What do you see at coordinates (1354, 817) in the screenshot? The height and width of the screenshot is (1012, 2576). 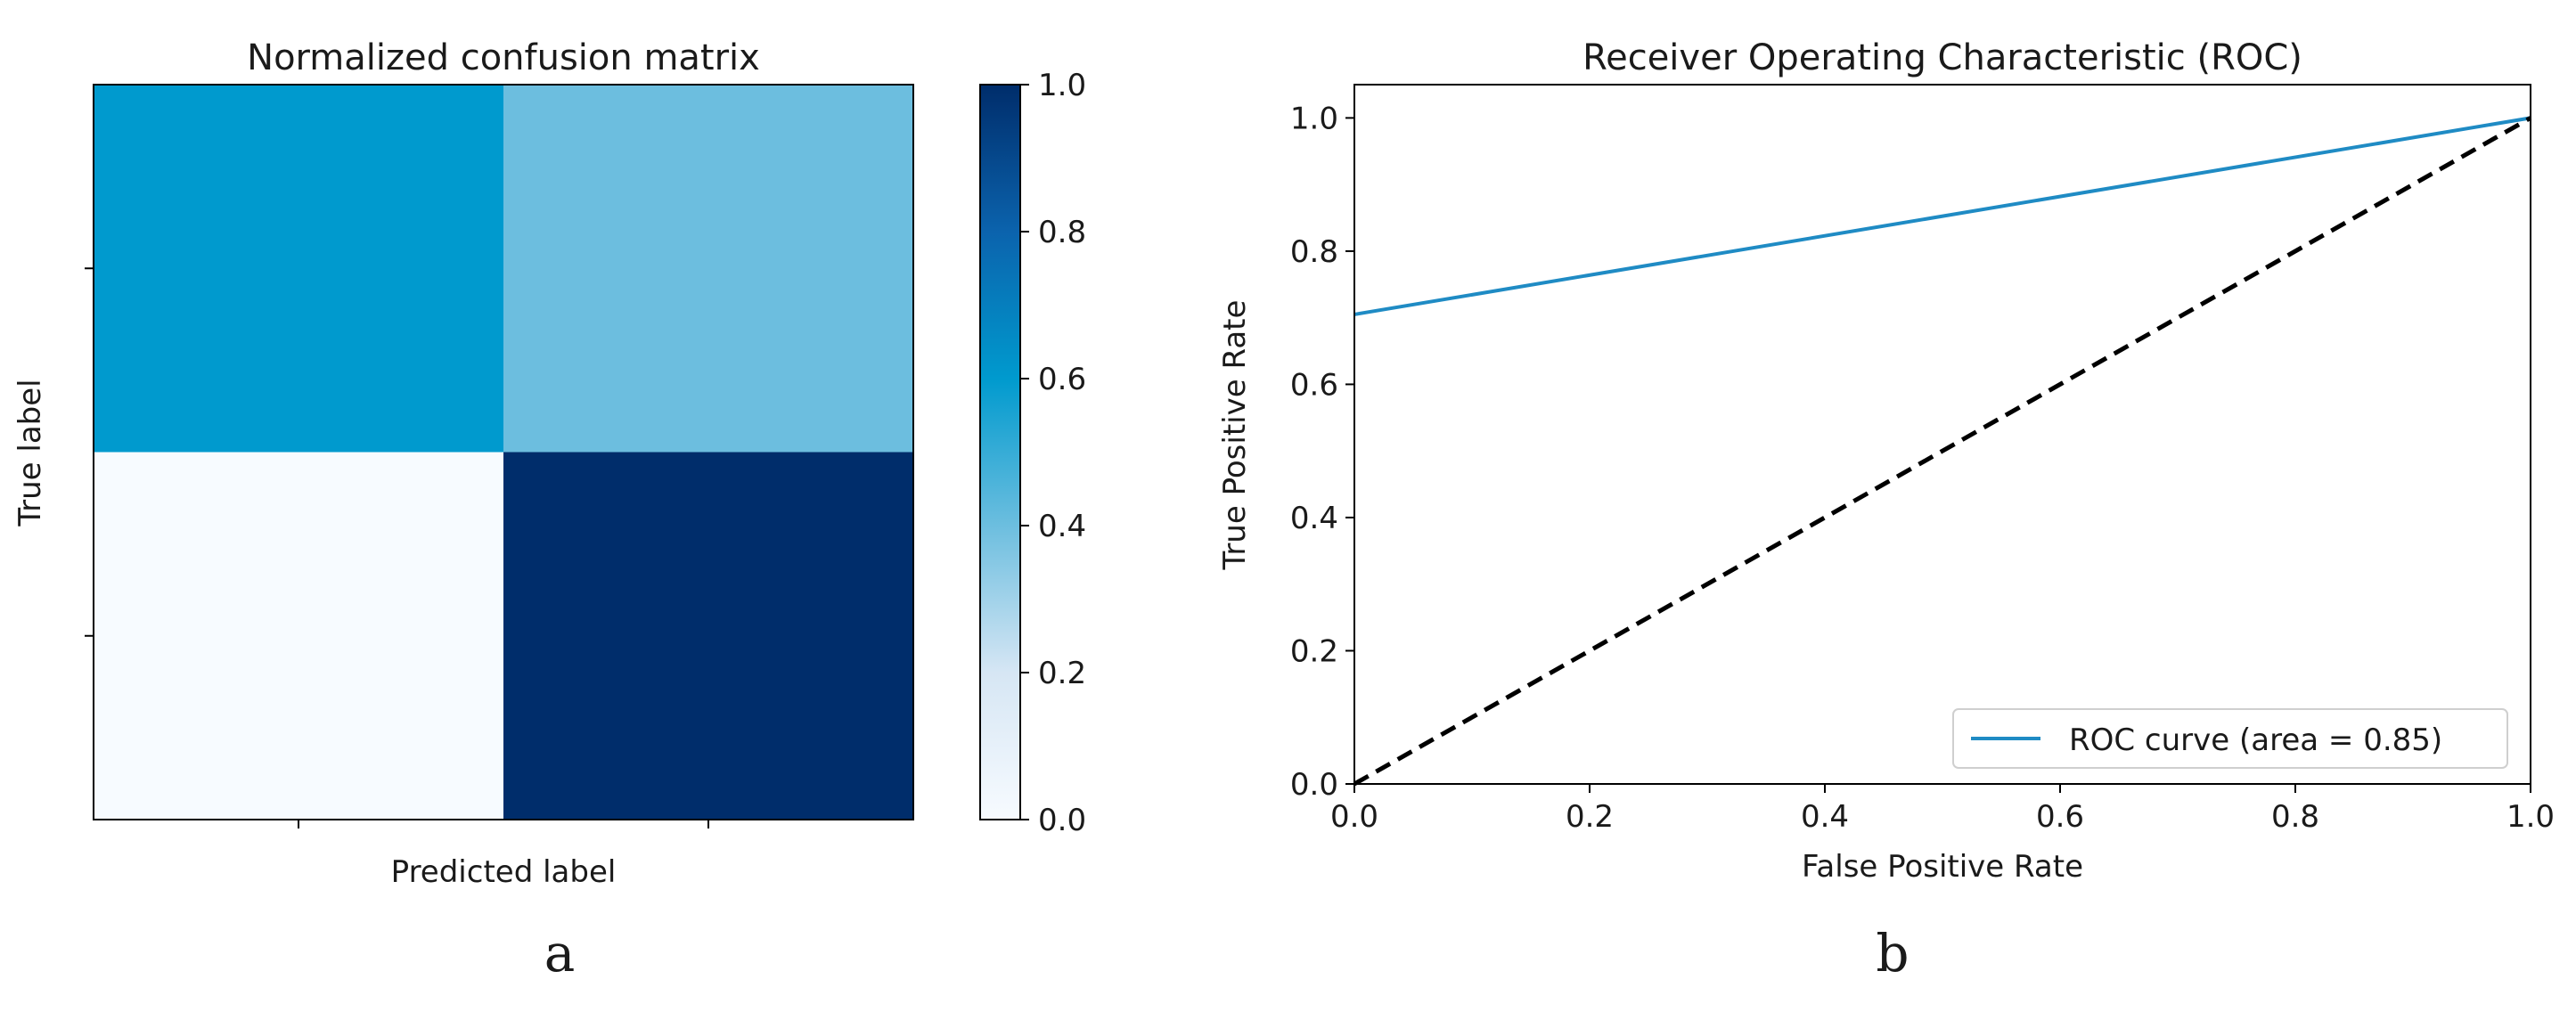 I see `roc-xtick-label-0: 0.0` at bounding box center [1354, 817].